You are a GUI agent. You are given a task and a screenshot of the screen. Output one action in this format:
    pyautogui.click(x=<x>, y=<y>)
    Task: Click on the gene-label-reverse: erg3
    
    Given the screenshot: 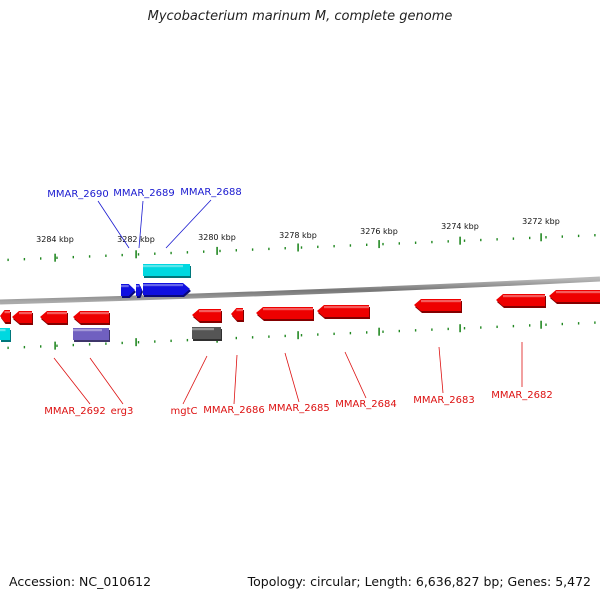 What is the action you would take?
    pyautogui.click(x=122, y=411)
    